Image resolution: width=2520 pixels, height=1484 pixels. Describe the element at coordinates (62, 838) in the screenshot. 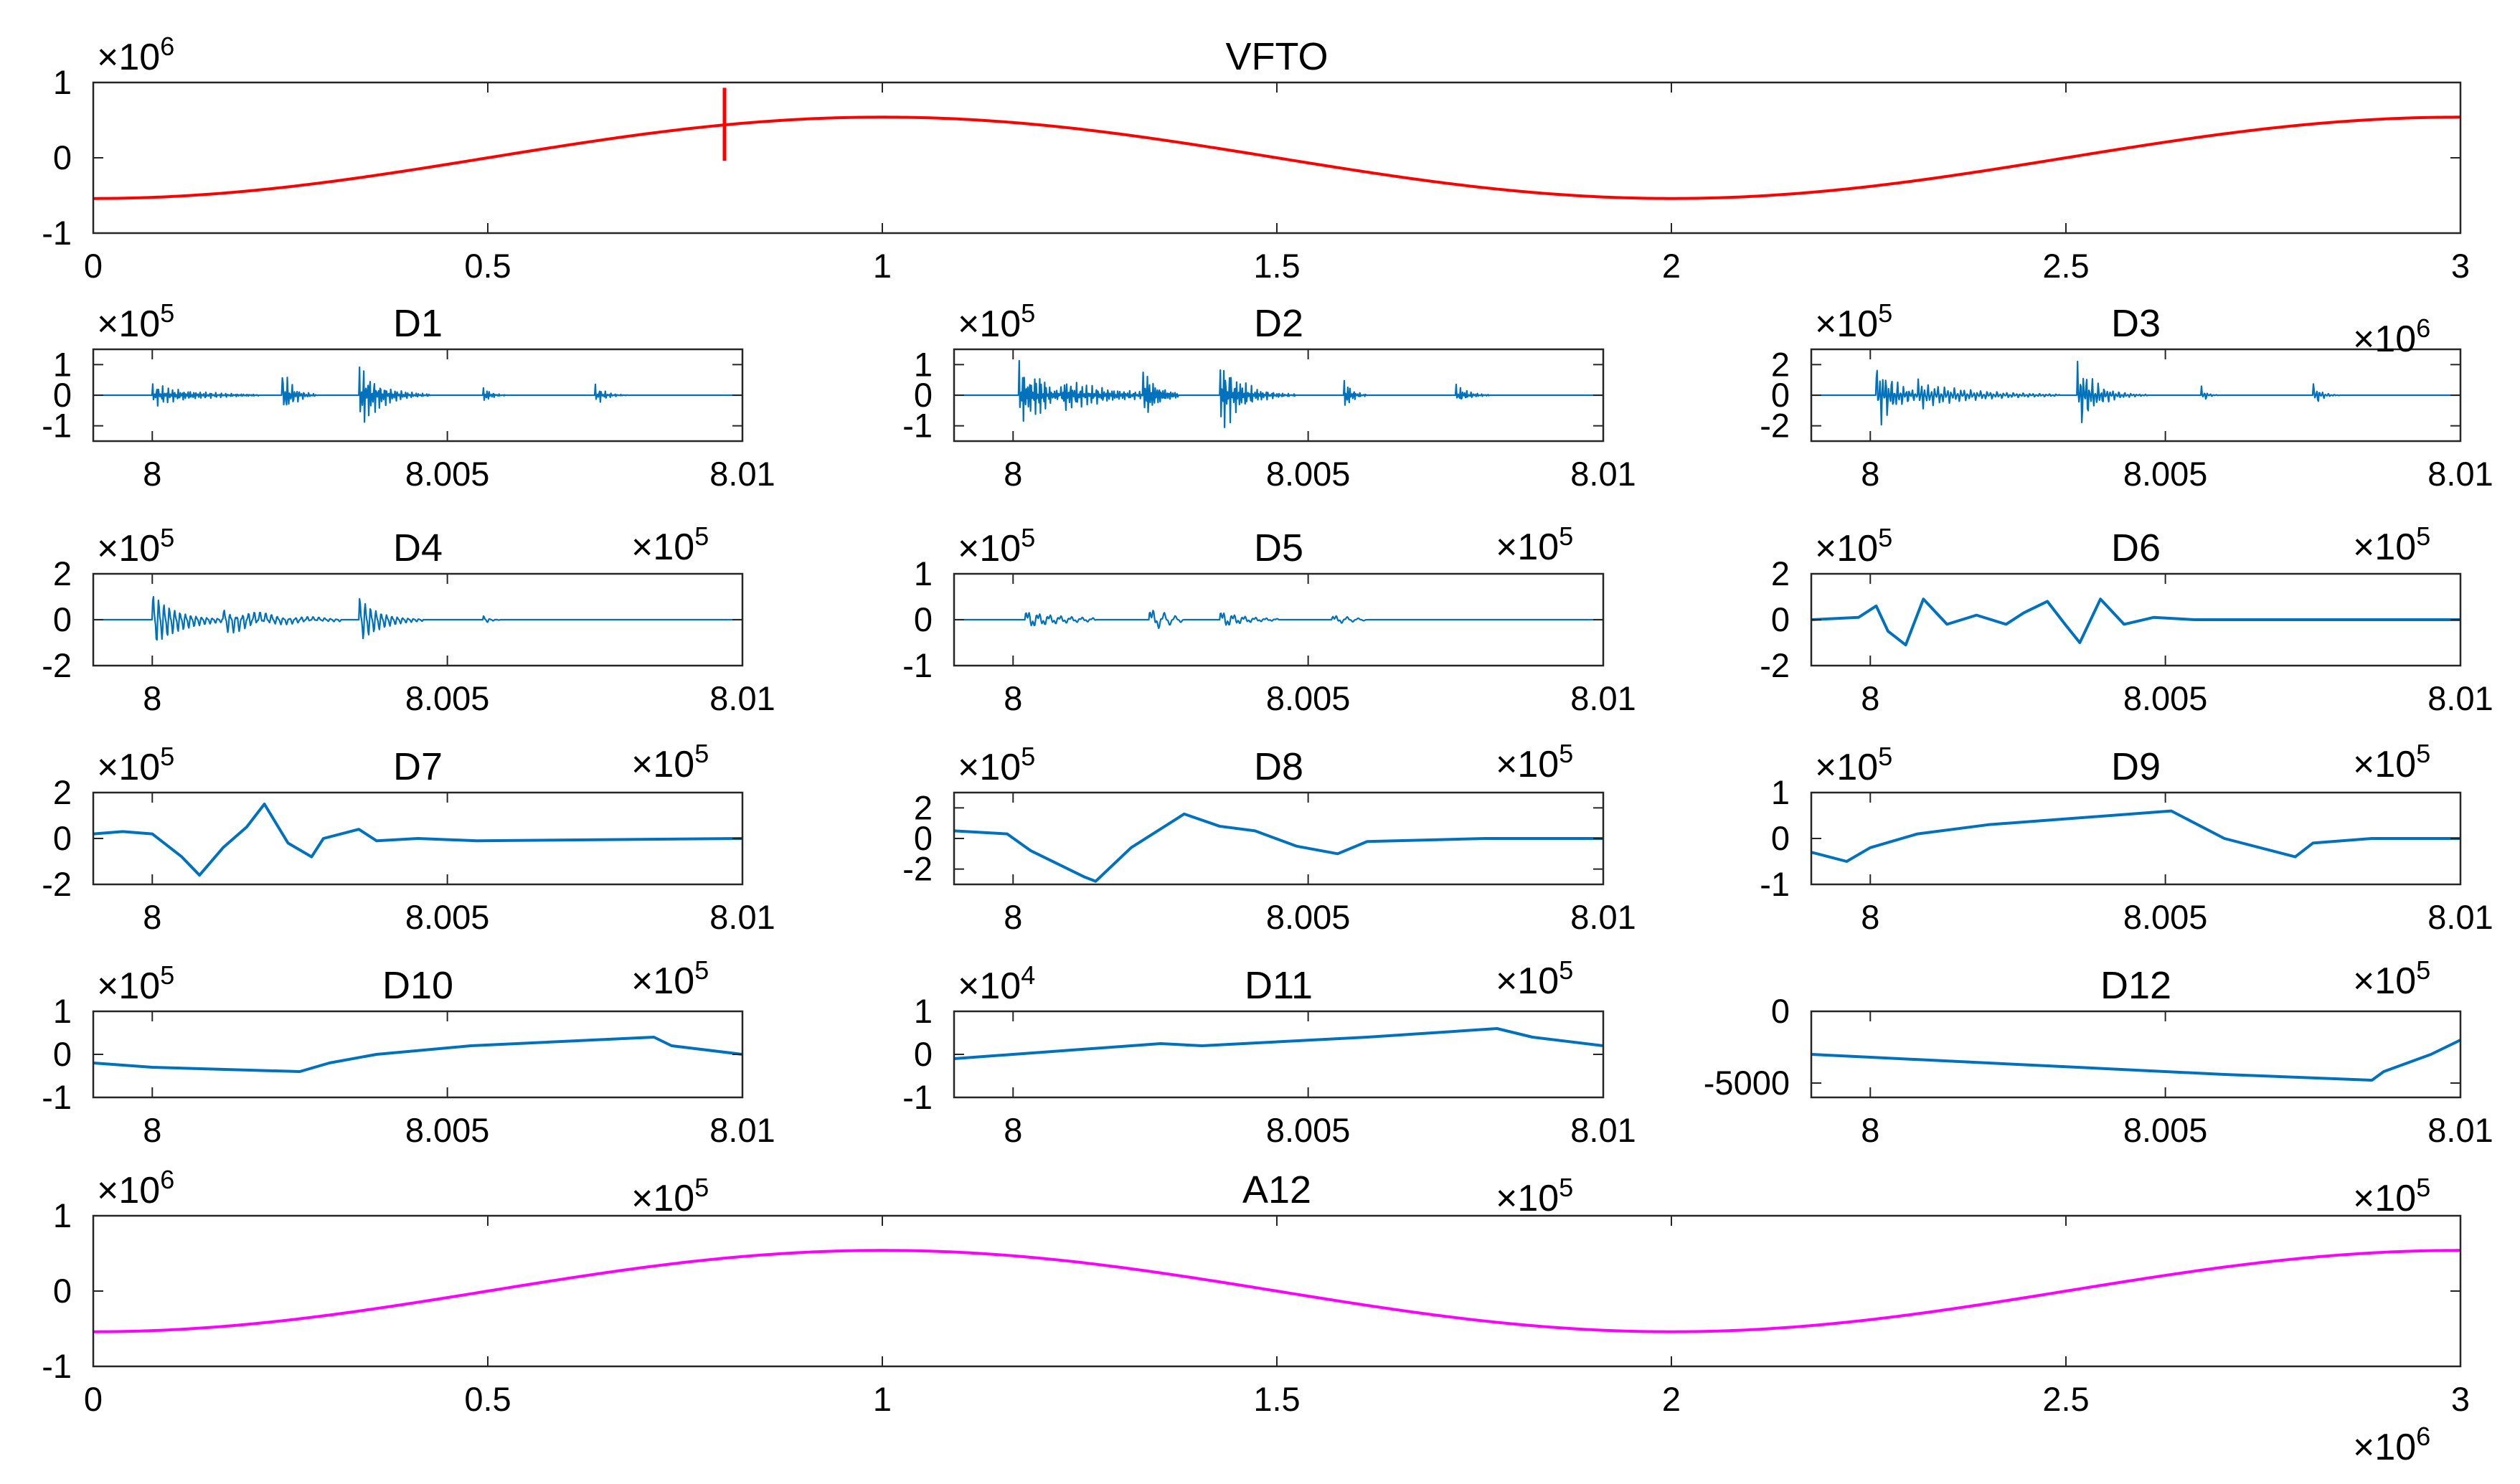

I see `d7-ytick-label: 0` at that location.